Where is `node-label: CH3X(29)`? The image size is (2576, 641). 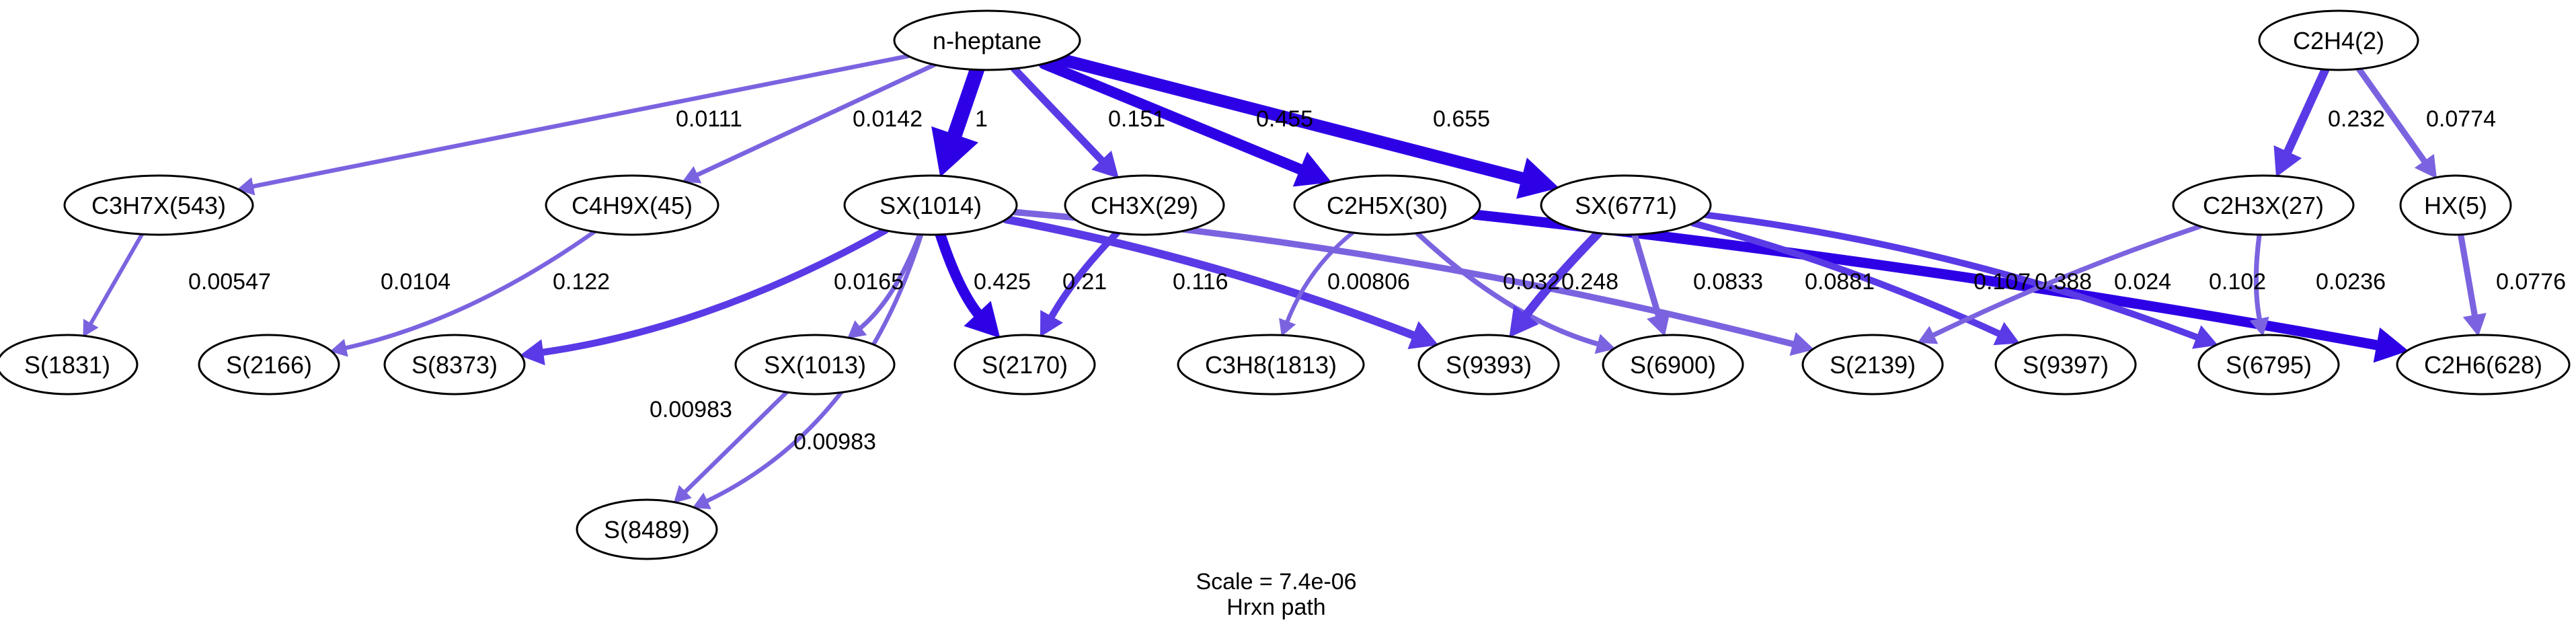 node-label: CH3X(29) is located at coordinates (1145, 205).